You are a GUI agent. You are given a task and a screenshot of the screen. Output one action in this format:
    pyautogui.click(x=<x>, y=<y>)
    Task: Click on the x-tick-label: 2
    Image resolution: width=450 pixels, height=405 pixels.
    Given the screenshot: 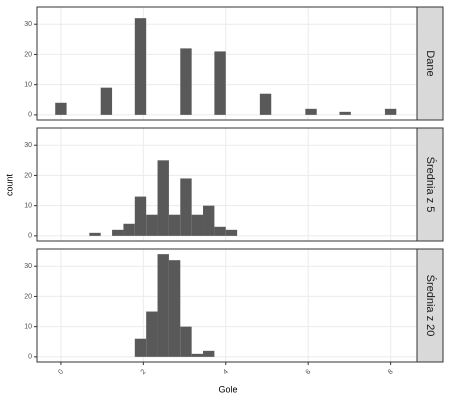 What is the action you would take?
    pyautogui.click(x=144, y=372)
    